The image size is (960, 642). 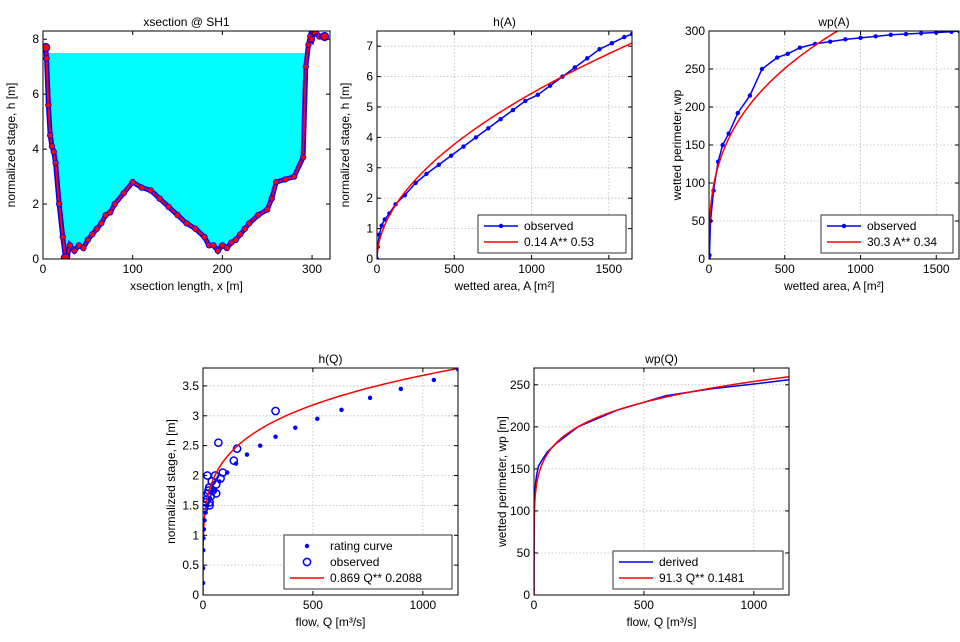 I want to click on chart-title: xsection @ SH1, so click(x=186, y=22).